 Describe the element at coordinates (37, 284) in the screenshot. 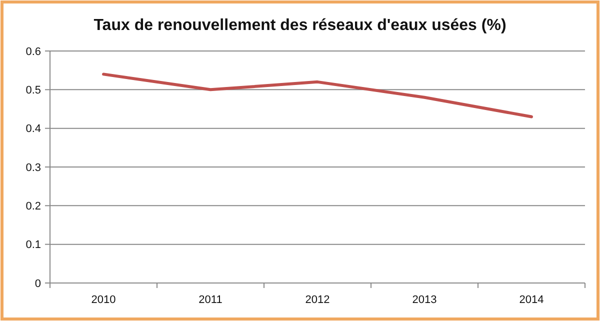

I see `y-tick-label: 0` at that location.